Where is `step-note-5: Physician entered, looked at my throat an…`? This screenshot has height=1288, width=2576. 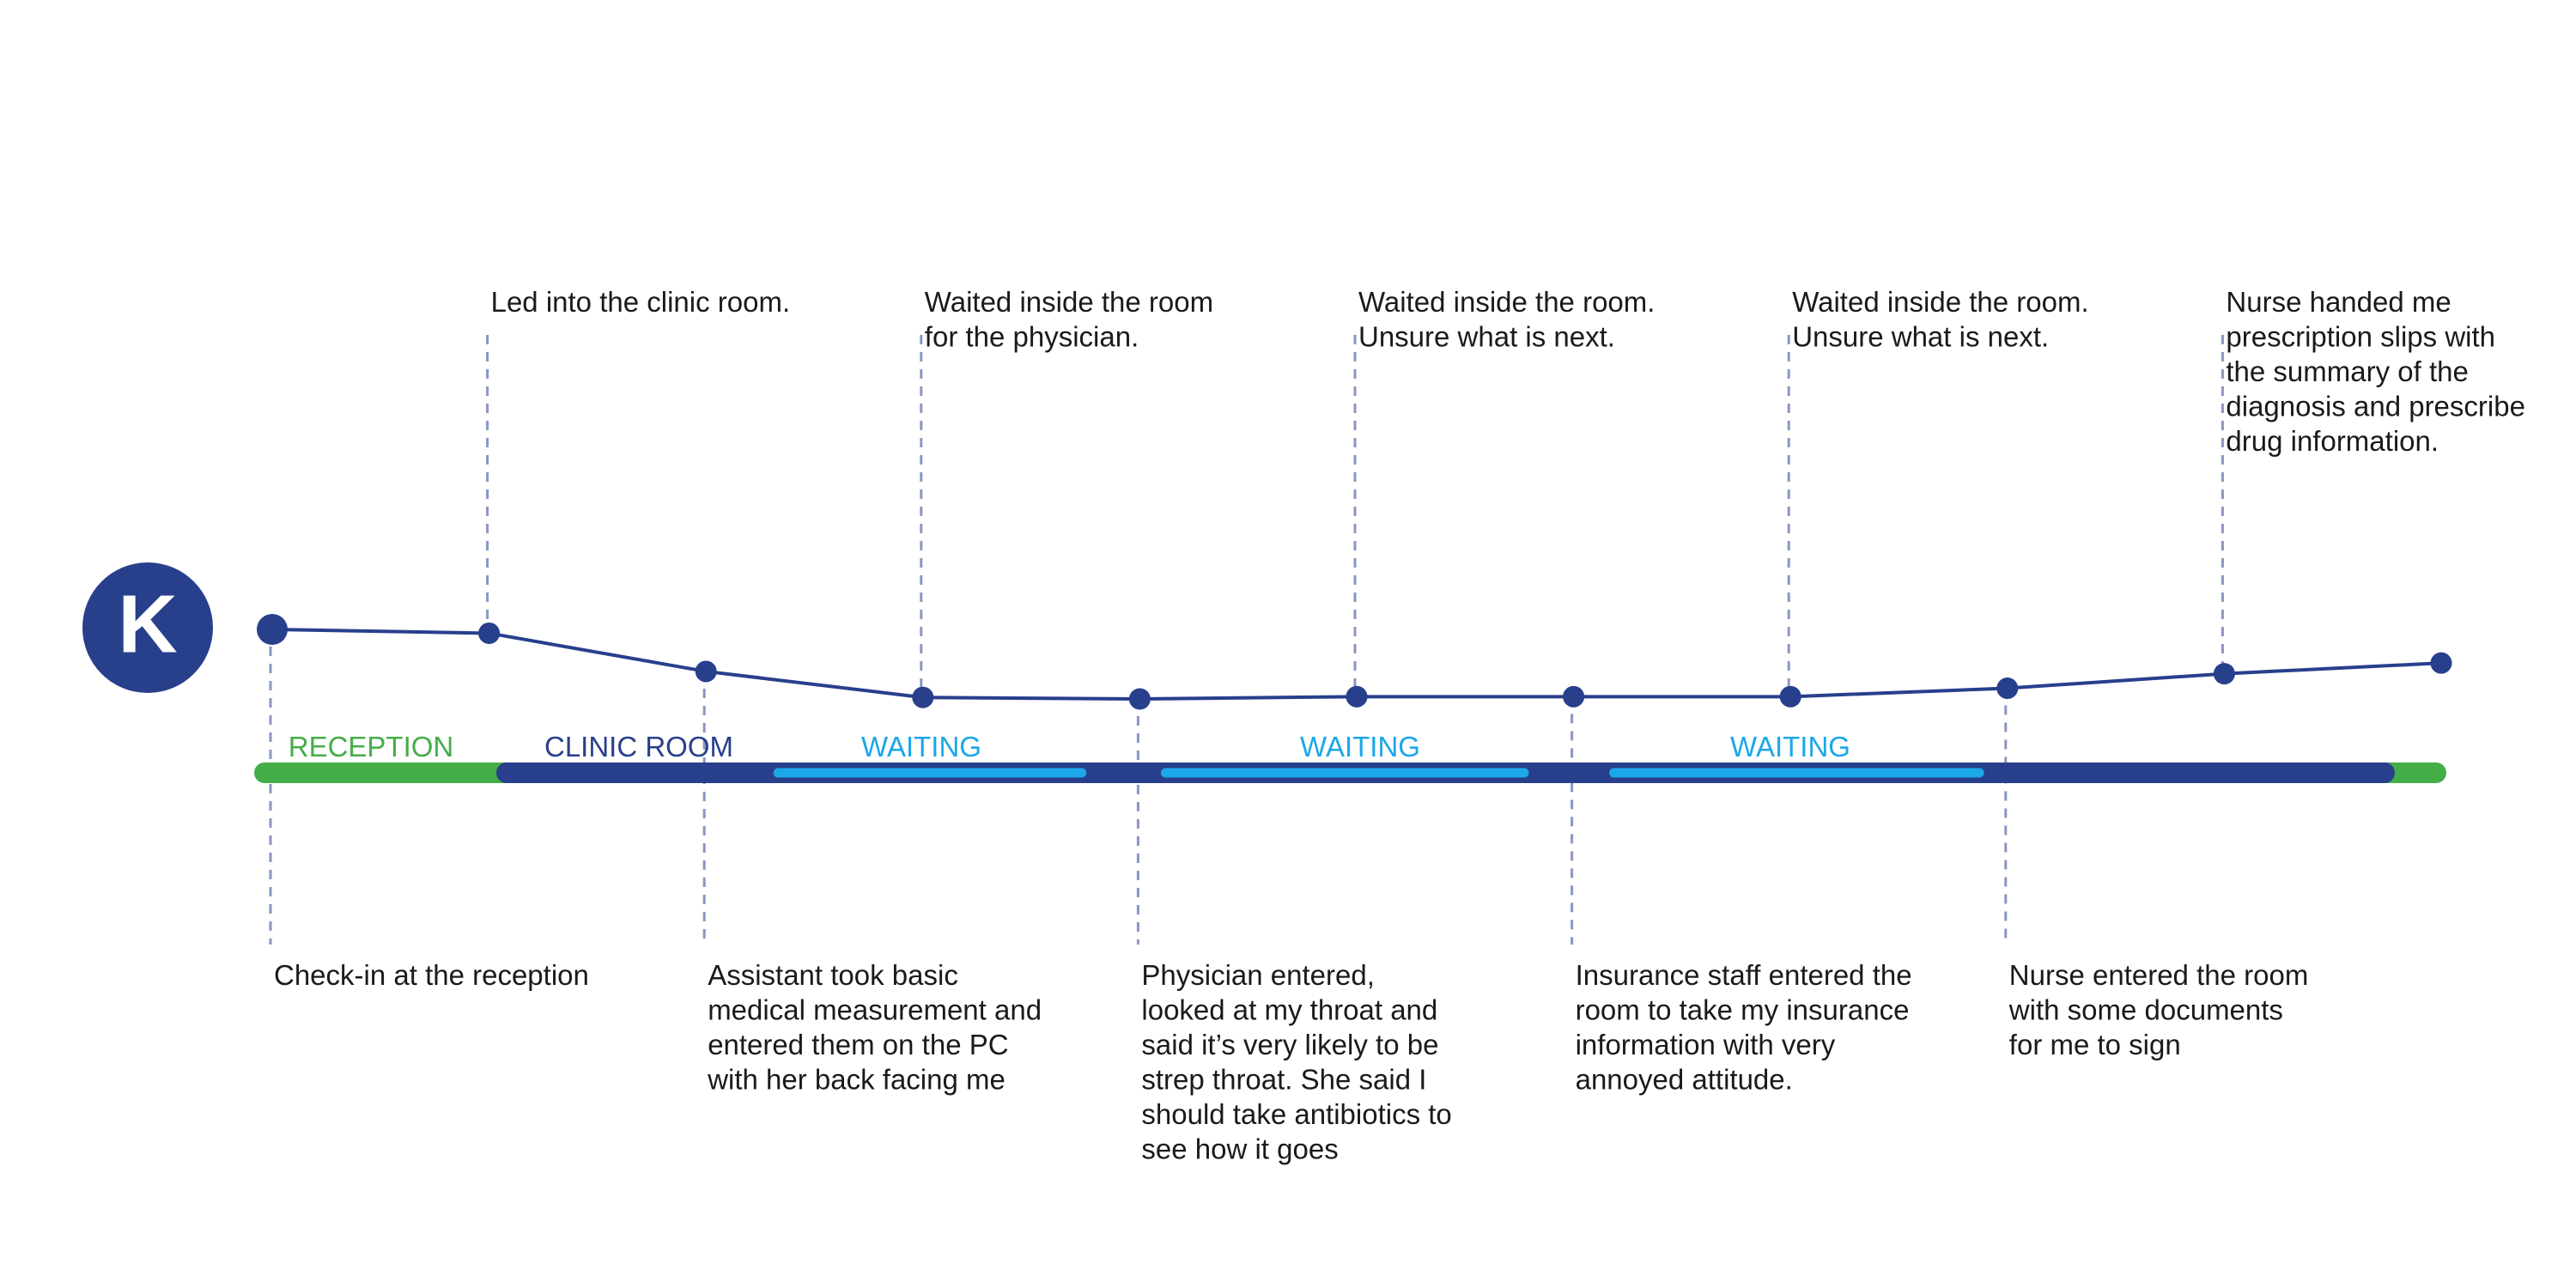 step-note-5: Physician entered, looked at my throat an… is located at coordinates (1296, 1062).